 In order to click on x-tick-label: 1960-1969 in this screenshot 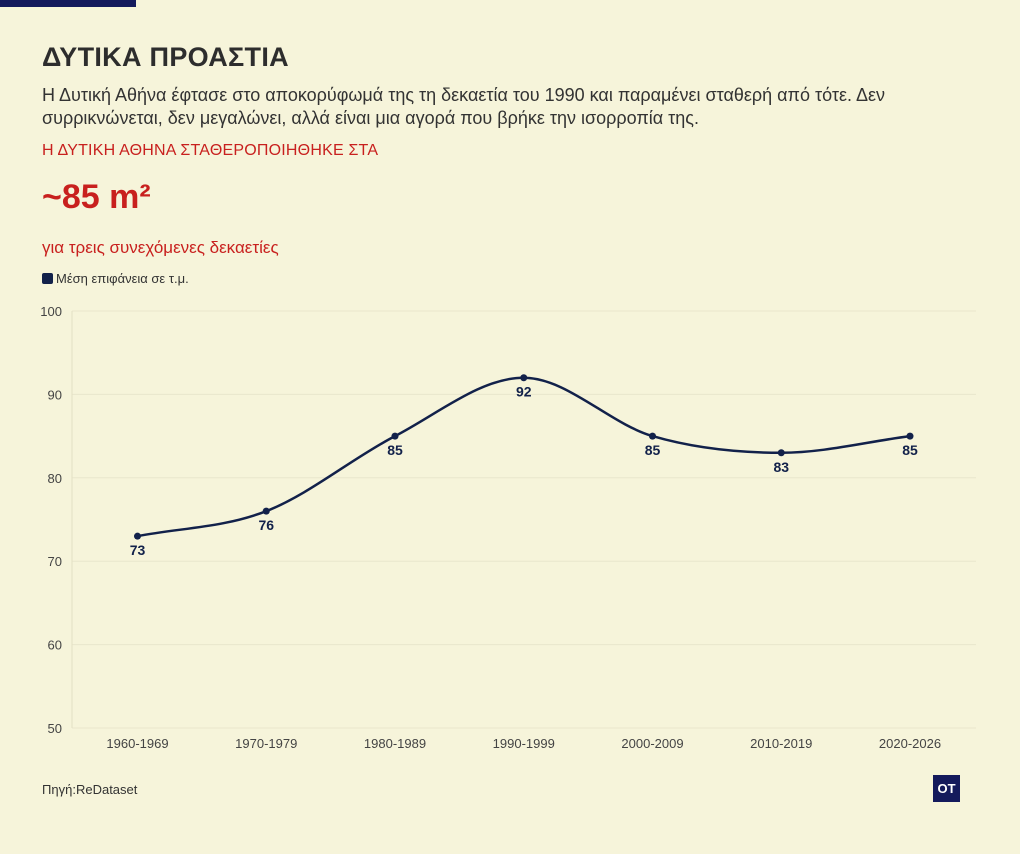, I will do `click(137, 743)`.